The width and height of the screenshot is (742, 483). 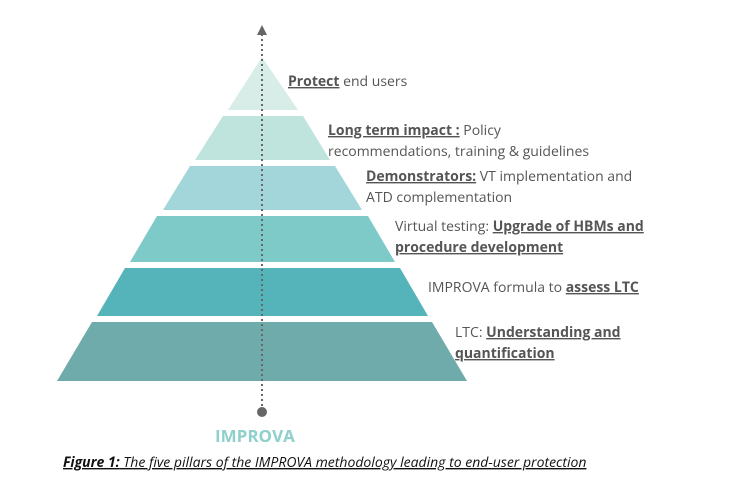 I want to click on level-keyword: Upgrade of HBMs and, so click(x=568, y=226).